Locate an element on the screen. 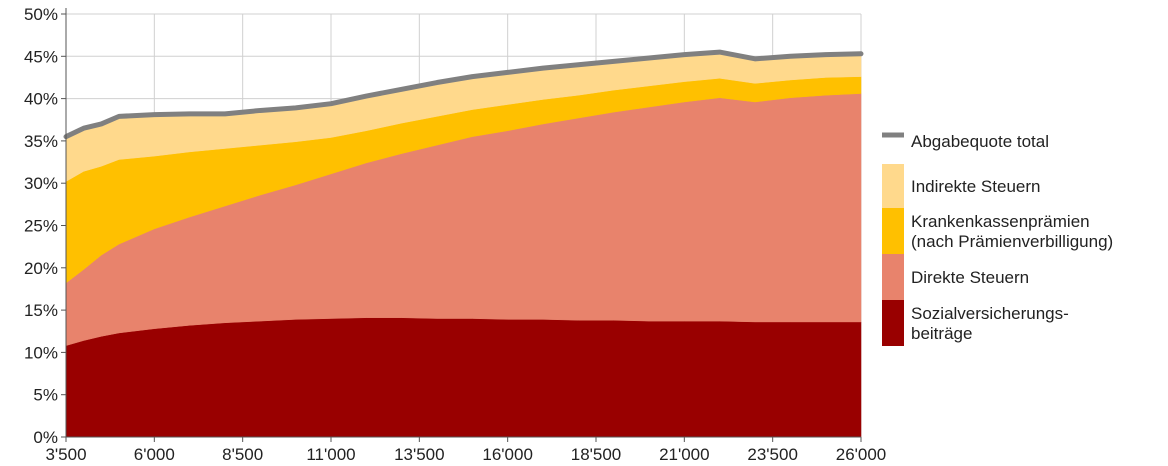 The height and width of the screenshot is (466, 1168). legend-swatch-direkte-steuern is located at coordinates (893, 277).